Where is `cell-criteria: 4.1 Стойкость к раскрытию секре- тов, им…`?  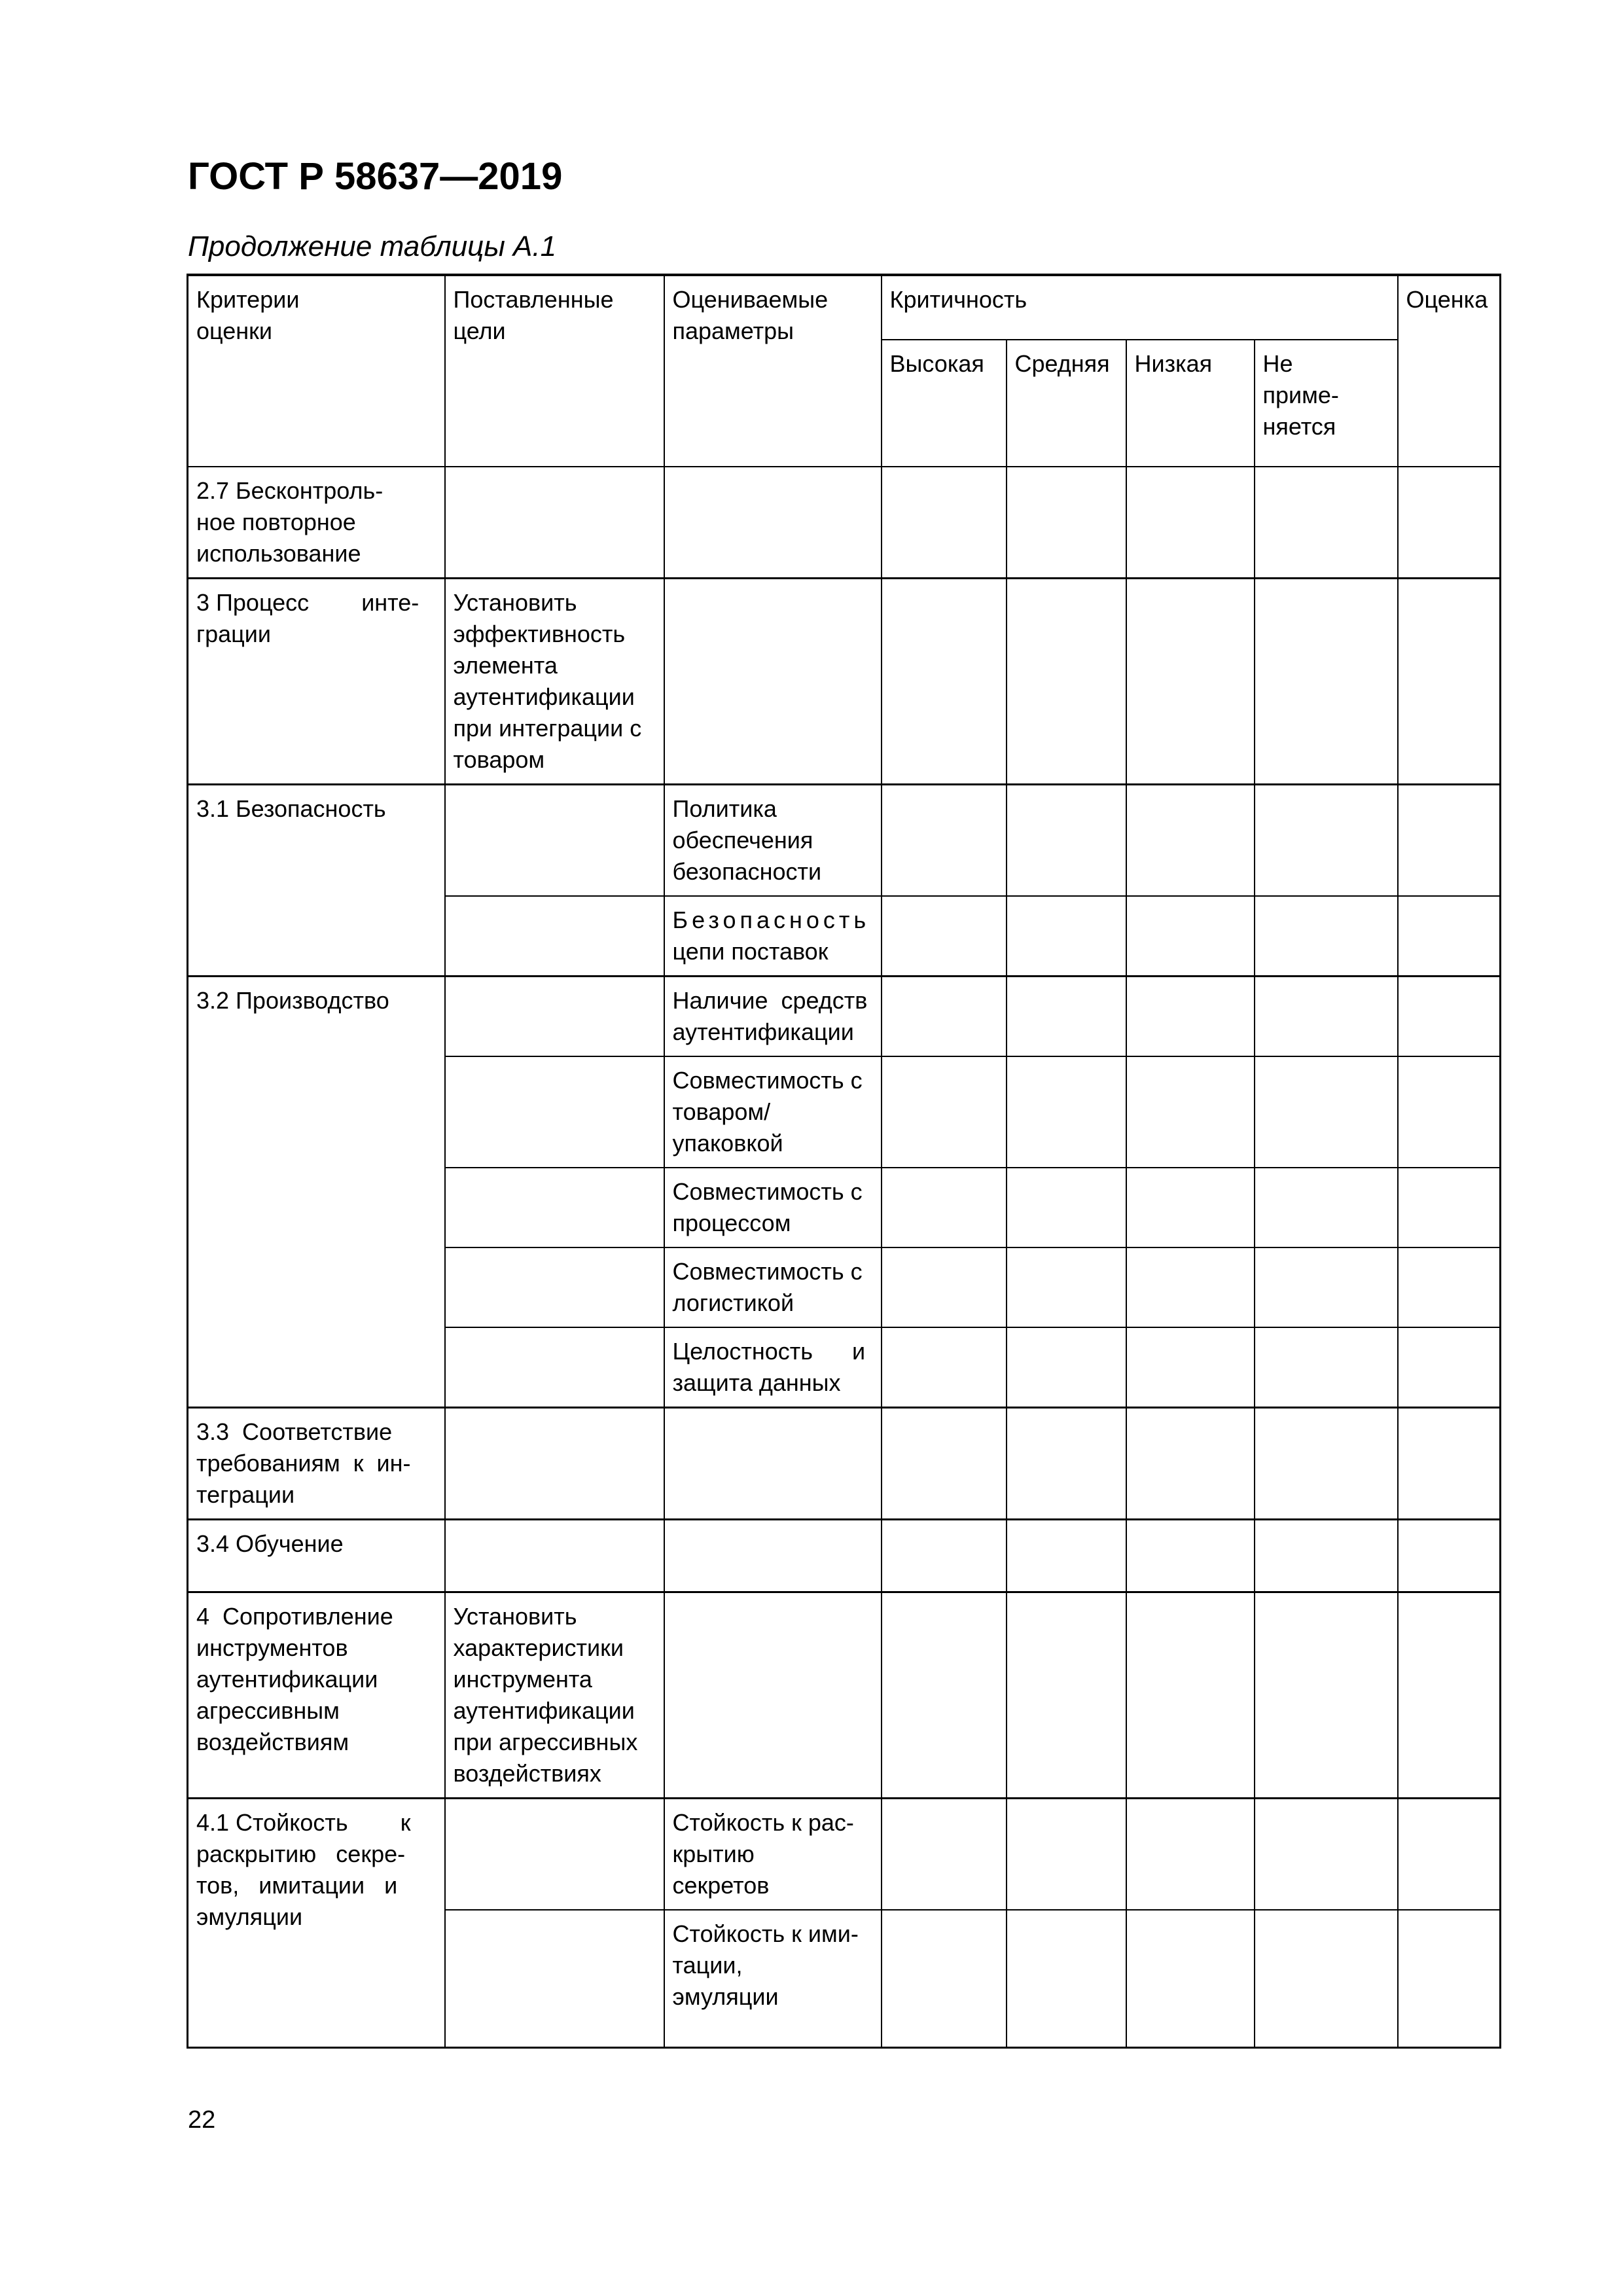
cell-criteria: 4.1 Стойкость к раскрытию секре- тов, им… is located at coordinates (316, 1923).